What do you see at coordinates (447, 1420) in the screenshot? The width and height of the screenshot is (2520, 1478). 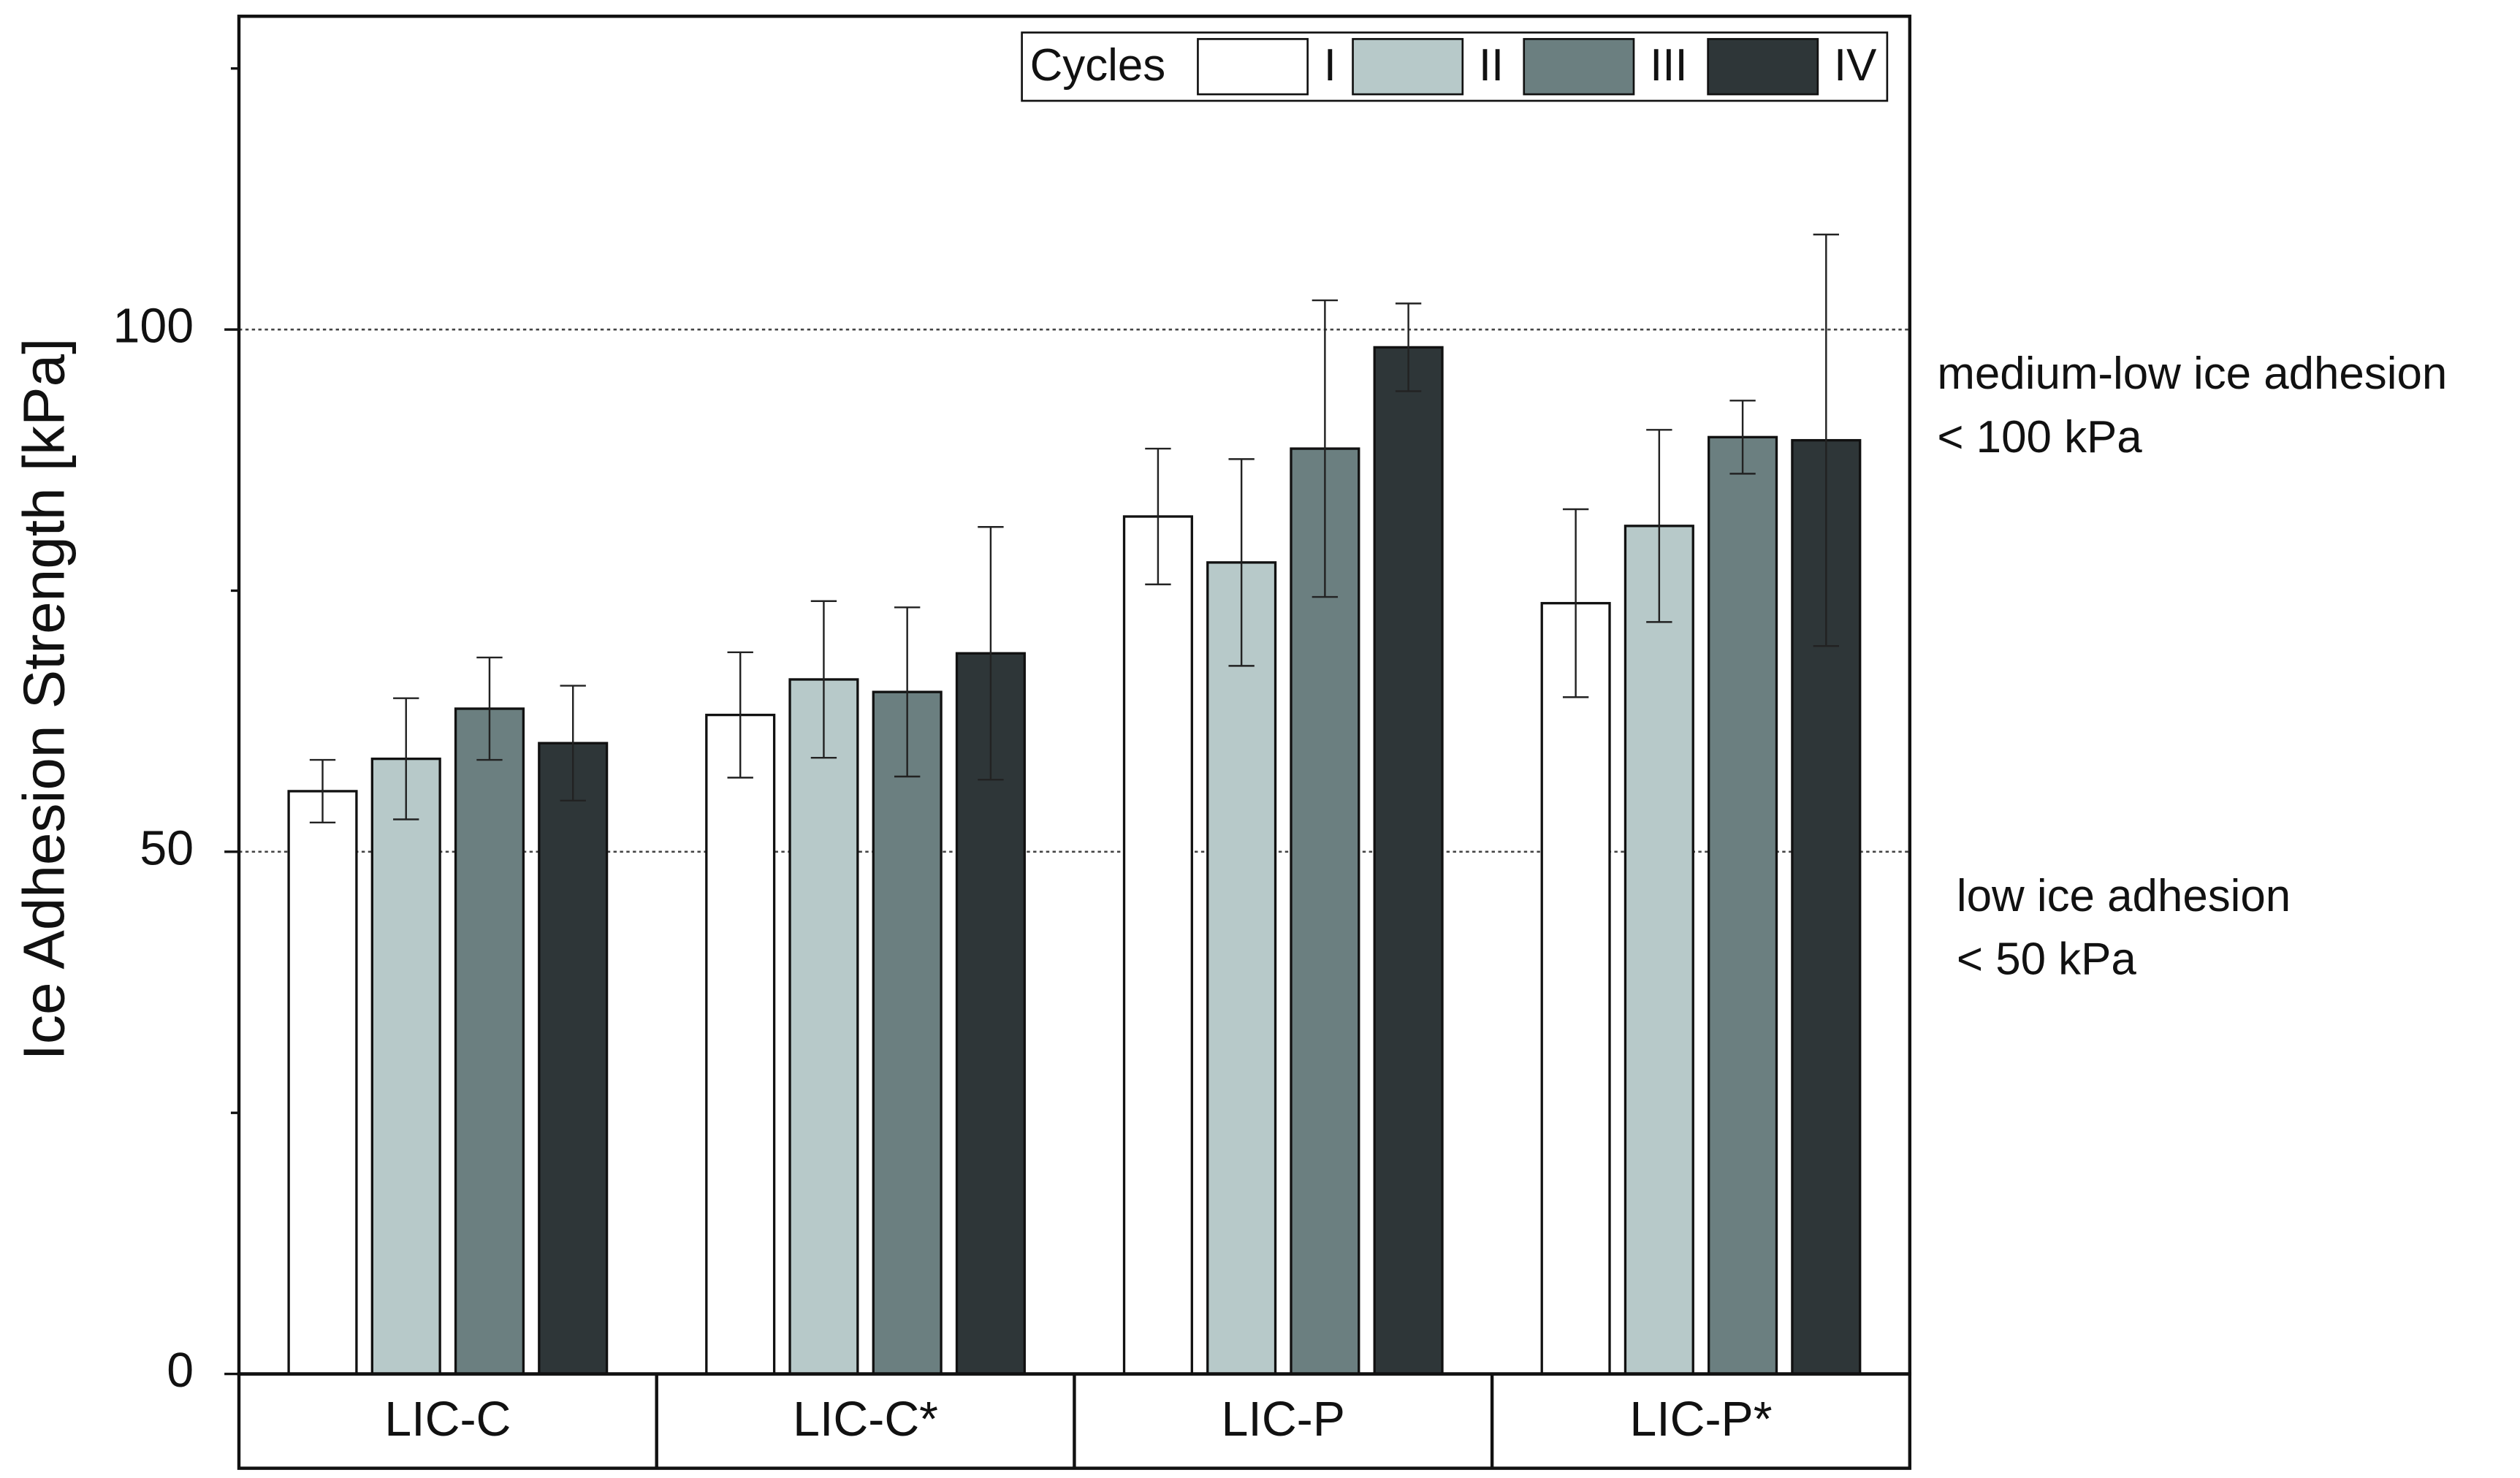 I see `x-tick-label: LIC-C` at bounding box center [447, 1420].